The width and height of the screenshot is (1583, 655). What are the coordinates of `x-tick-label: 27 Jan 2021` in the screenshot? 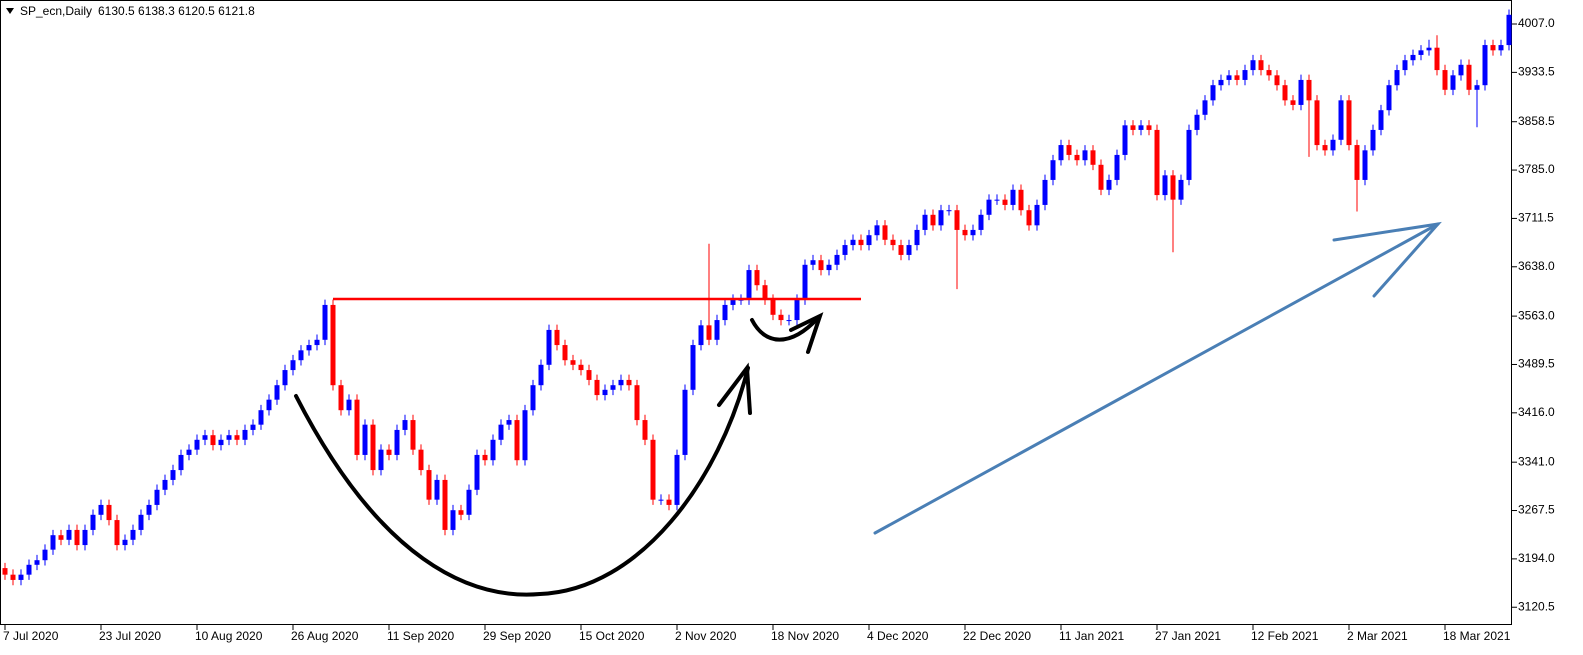 It's located at (1188, 636).